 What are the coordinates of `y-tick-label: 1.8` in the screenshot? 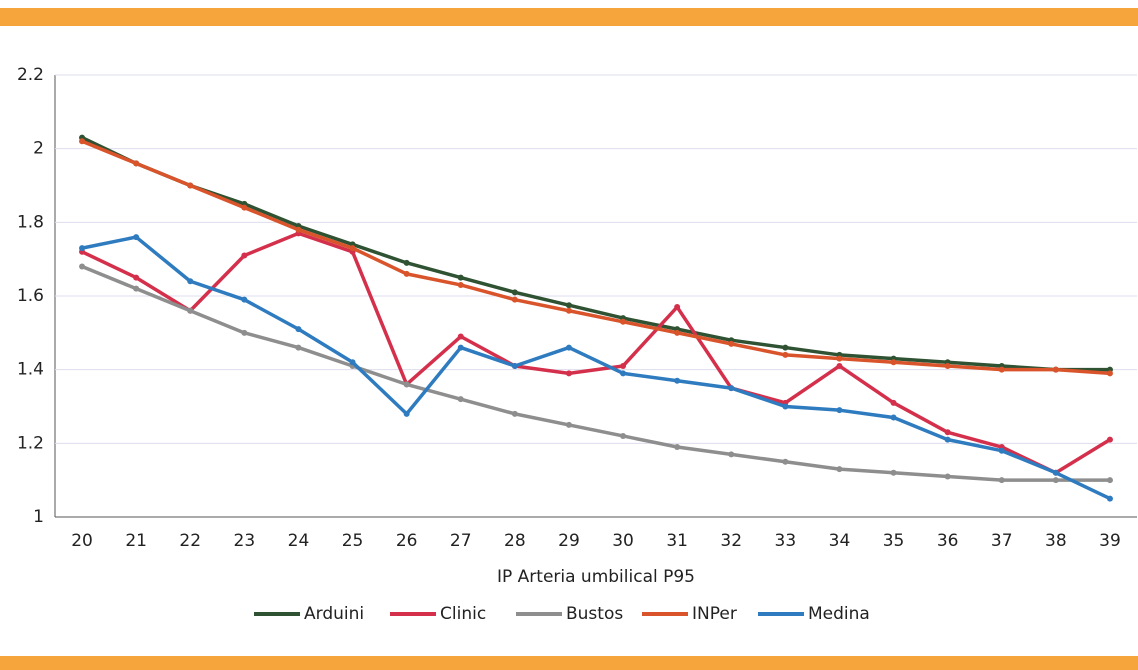 It's located at (30, 222).